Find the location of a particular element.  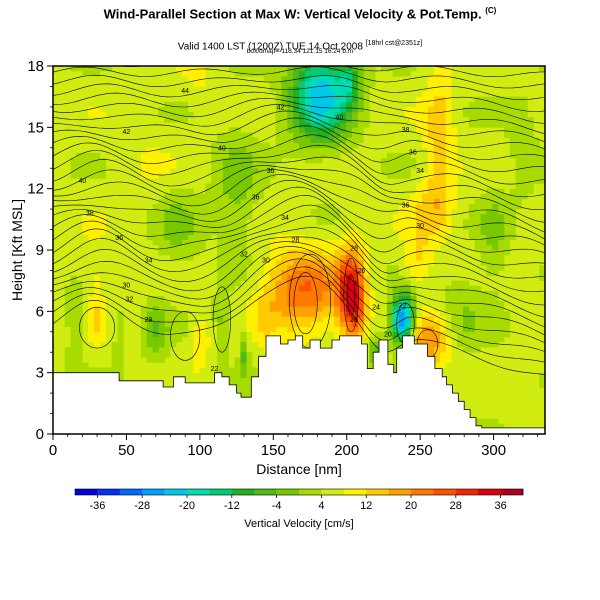

x-axis: 0 50 100 150 200 250 300 is located at coordinates (294, 446).